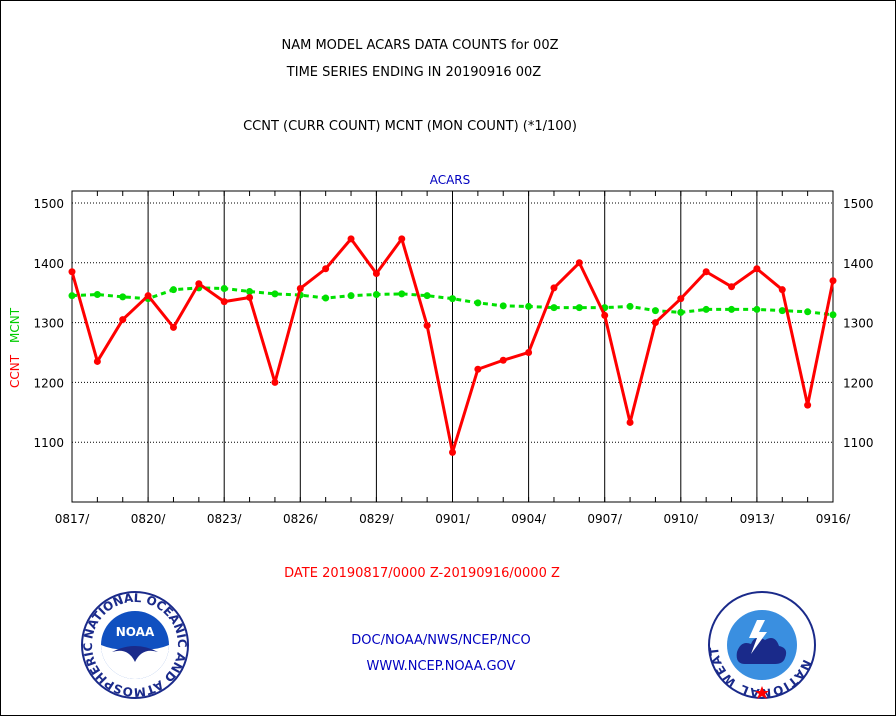 This screenshot has width=896, height=716. Describe the element at coordinates (441, 640) in the screenshot. I see `org-path: DOC/NOAA/NWS/NCEP/NCO` at that location.